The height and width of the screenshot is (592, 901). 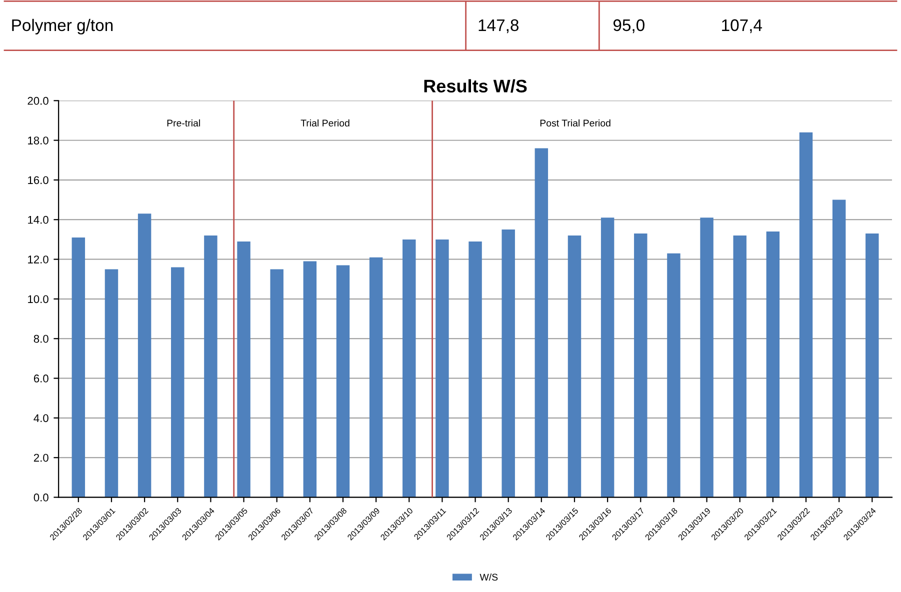 What do you see at coordinates (41, 338) in the screenshot?
I see `y-tick-label: 8.0` at bounding box center [41, 338].